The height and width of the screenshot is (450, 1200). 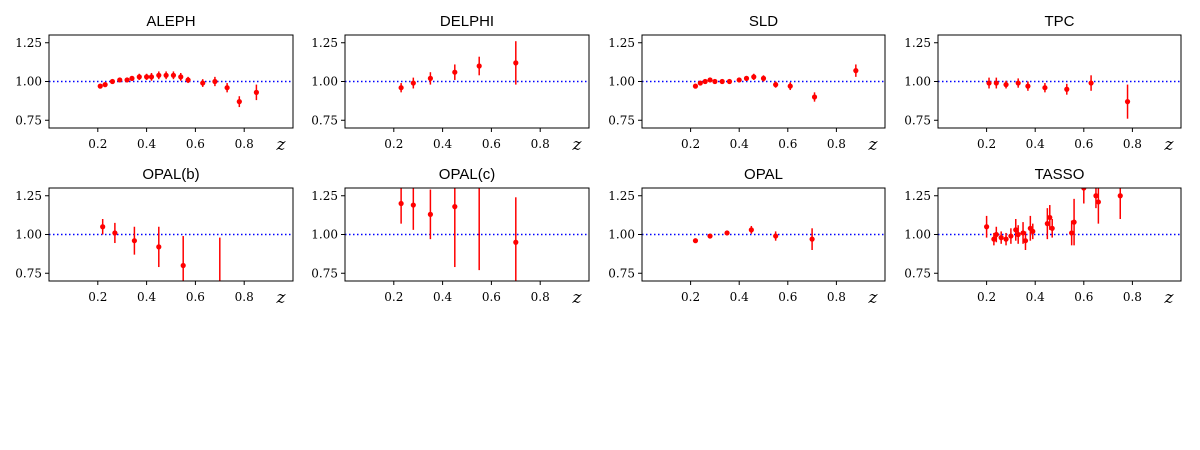 What do you see at coordinates (1060, 21) in the screenshot?
I see `panel-title: TPC` at bounding box center [1060, 21].